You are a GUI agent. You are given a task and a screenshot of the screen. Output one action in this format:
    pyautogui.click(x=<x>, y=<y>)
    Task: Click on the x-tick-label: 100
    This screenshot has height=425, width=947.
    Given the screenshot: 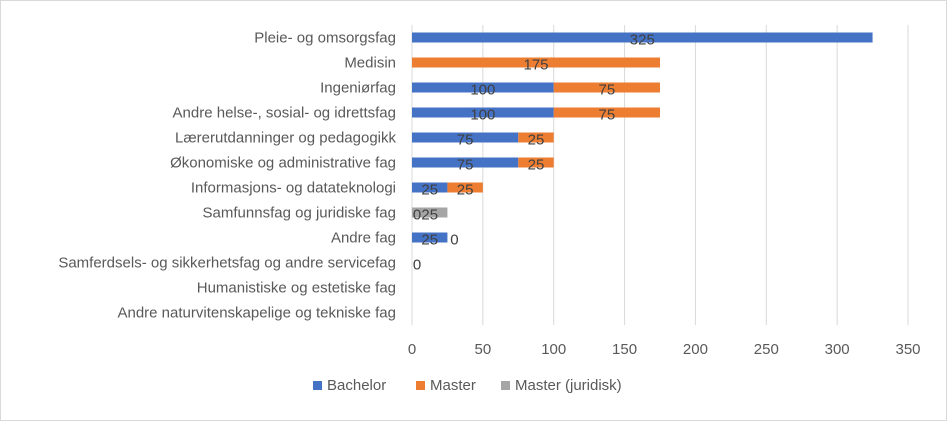 What is the action you would take?
    pyautogui.click(x=553, y=349)
    